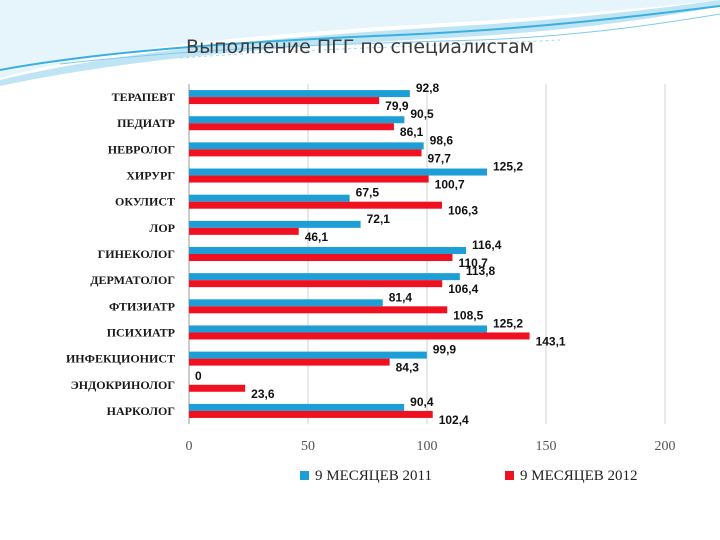 The height and width of the screenshot is (540, 720). What do you see at coordinates (150, 176) in the screenshot?
I see `category-label: ХИРУРГ` at bounding box center [150, 176].